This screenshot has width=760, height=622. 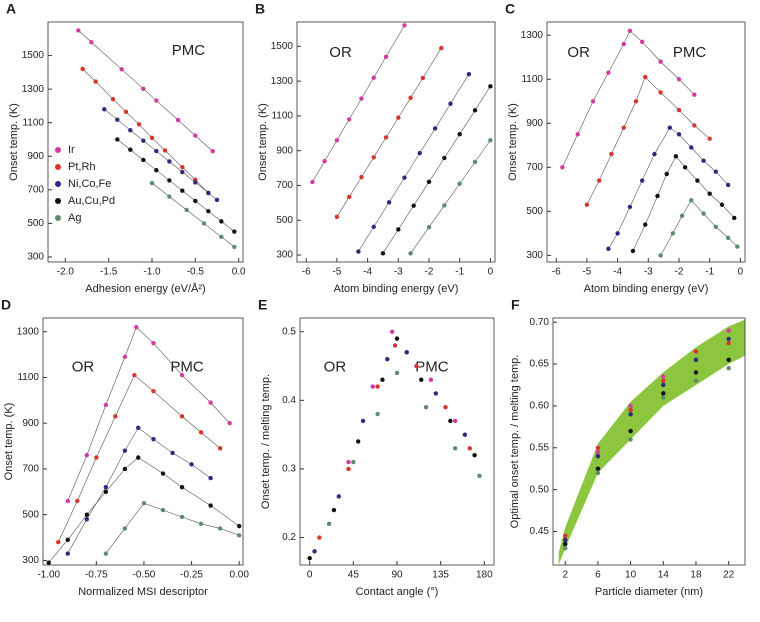 I want to click on y-tick-label: 700, so click(x=35, y=189).